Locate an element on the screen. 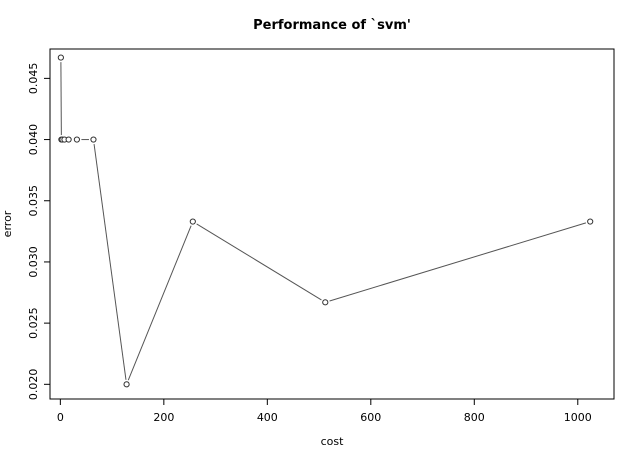  y-tick-label: 0.035 is located at coordinates (33, 201).